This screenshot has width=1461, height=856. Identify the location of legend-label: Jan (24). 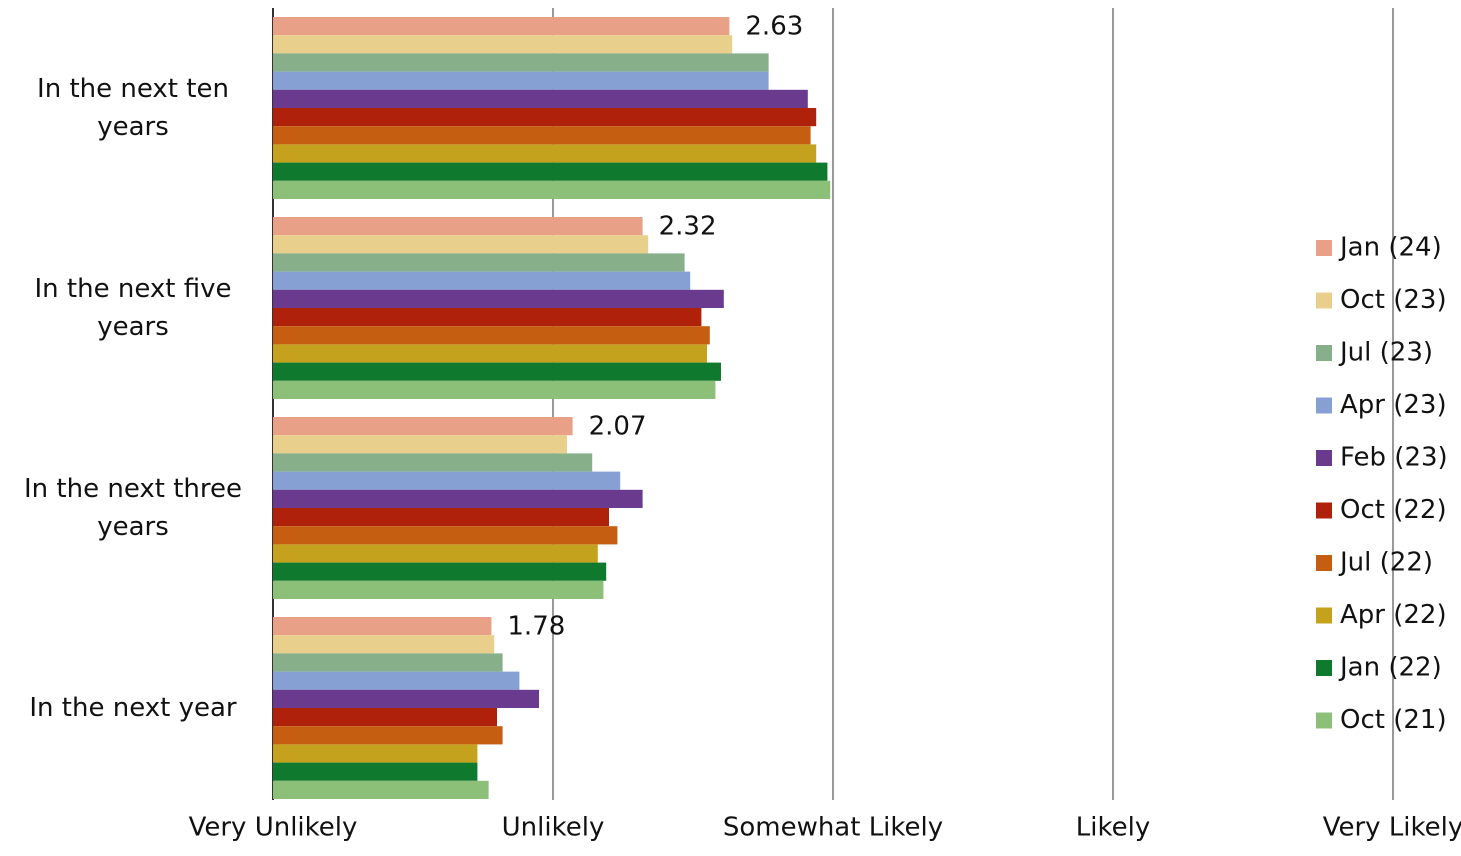
(1390, 248).